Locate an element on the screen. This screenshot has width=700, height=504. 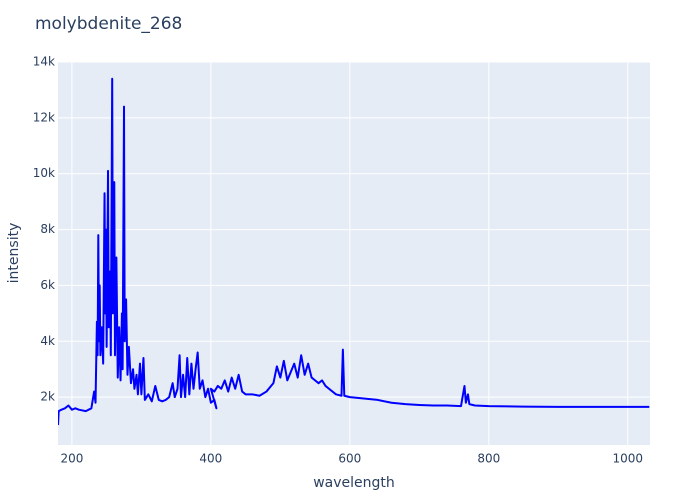
chart-title: molybdenite_268 is located at coordinates (108, 24).